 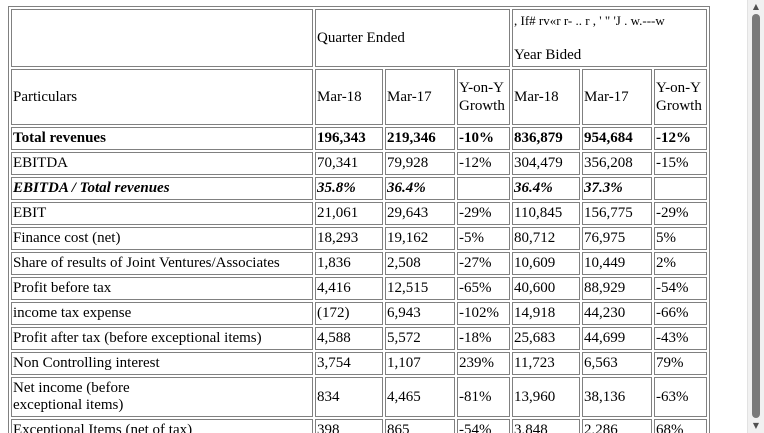 What do you see at coordinates (483, 397) in the screenshot?
I see `cell-qg: -81%` at bounding box center [483, 397].